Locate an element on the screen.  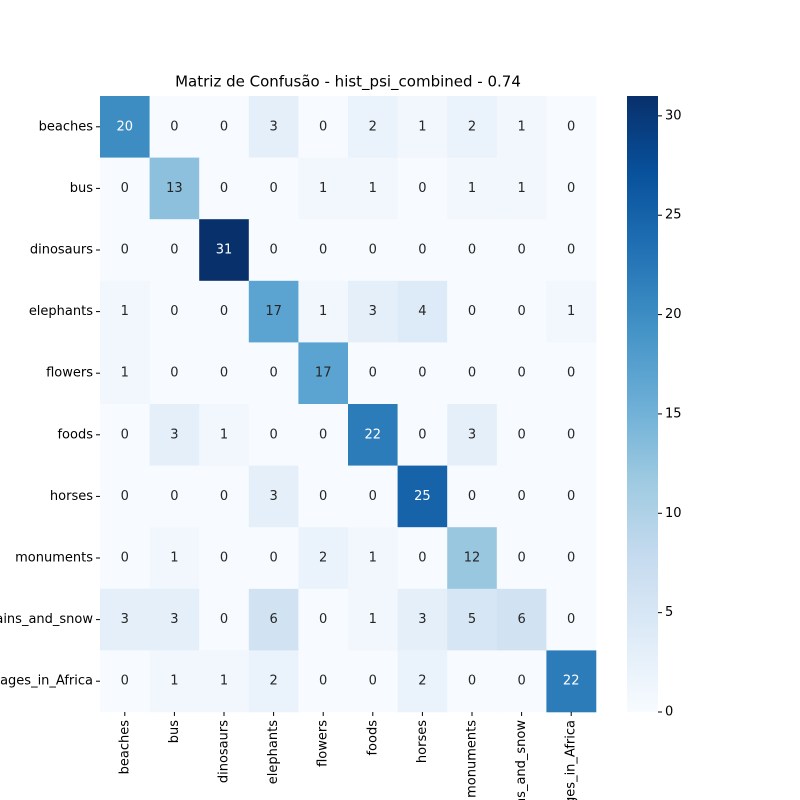
x-tick-label: dinosaurs is located at coordinates (224, 751).